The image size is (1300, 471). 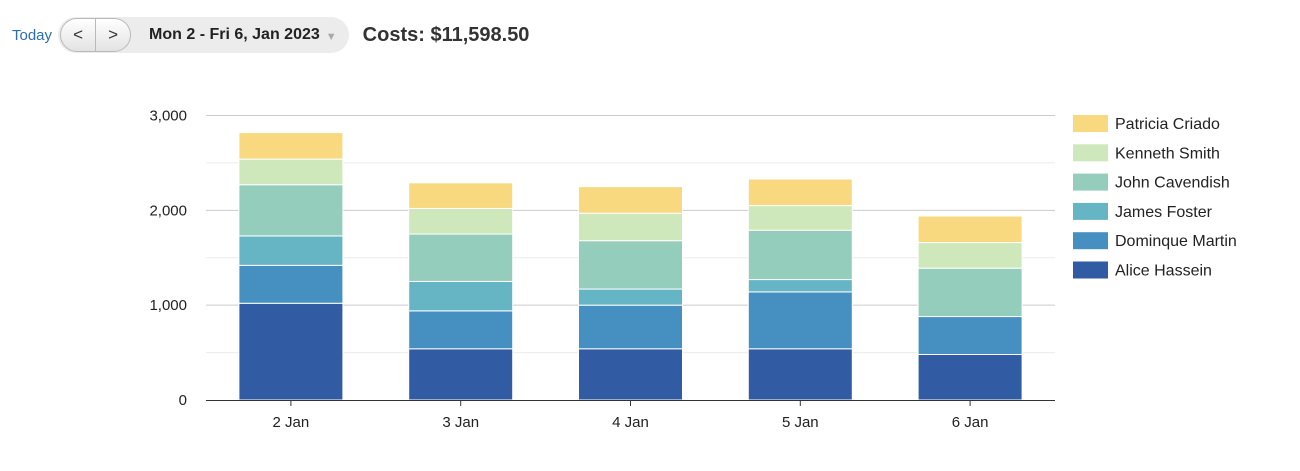 I want to click on y-tick-label: 0, so click(x=183, y=400).